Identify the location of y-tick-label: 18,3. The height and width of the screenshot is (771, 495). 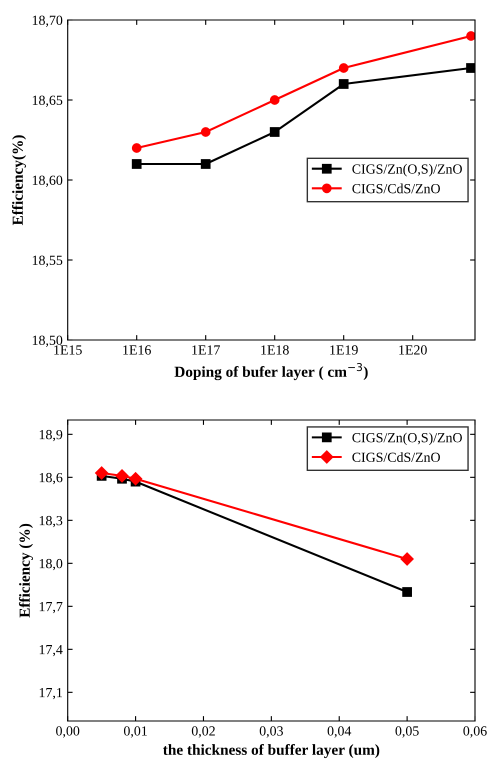
(51, 522).